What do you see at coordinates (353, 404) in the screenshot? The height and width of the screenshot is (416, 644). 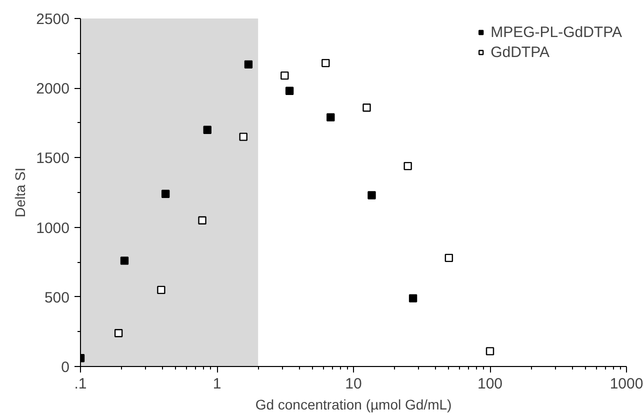 I see `x-axis-title: Gd concentration (µmol Gd/mL)` at bounding box center [353, 404].